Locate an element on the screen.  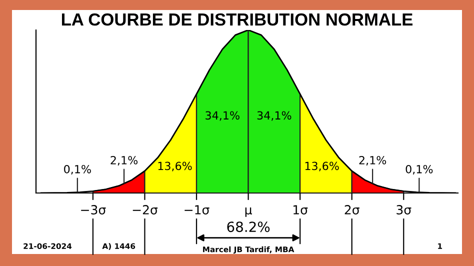
x-tick-label: −3σ is located at coordinates (93, 209).